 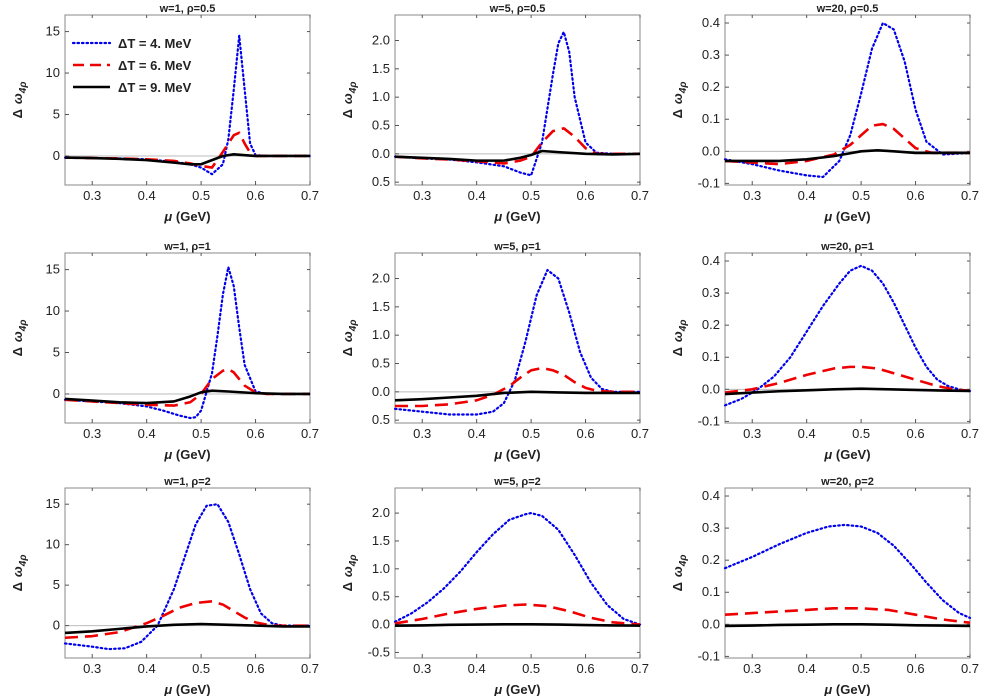 What do you see at coordinates (847, 247) in the screenshot?
I see `panel-title: w=20, ρ=1` at bounding box center [847, 247].